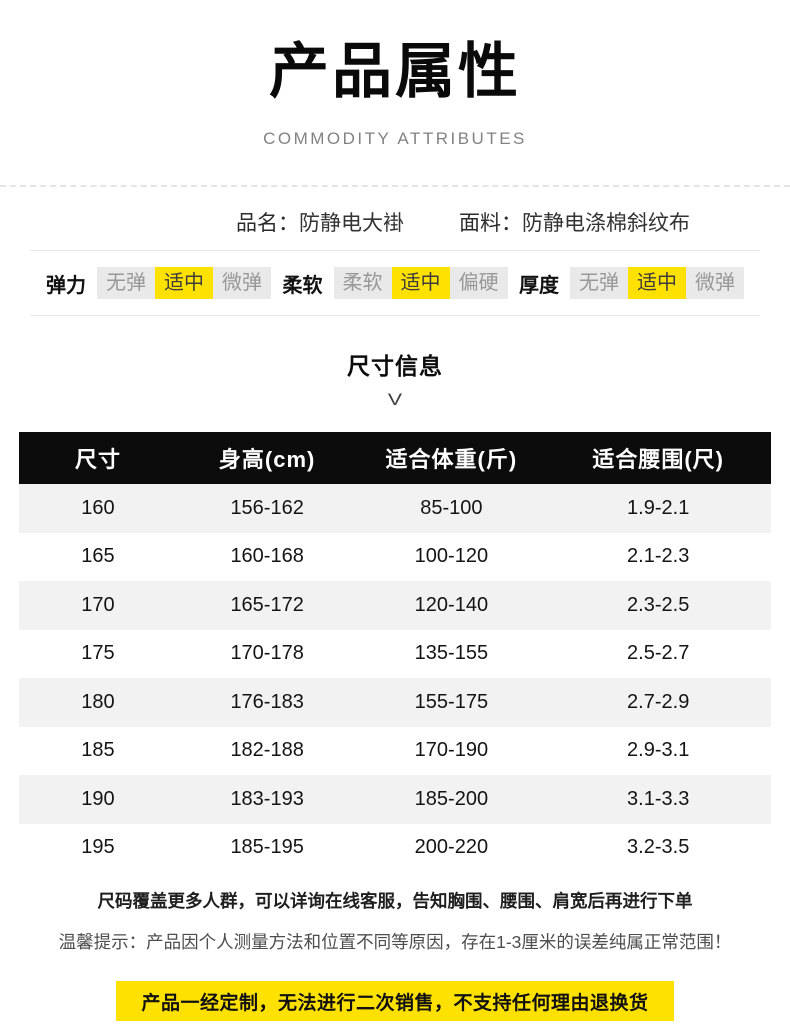 The width and height of the screenshot is (790, 1035). Describe the element at coordinates (478, 283) in the screenshot. I see `attr-option: 偏硬` at that location.